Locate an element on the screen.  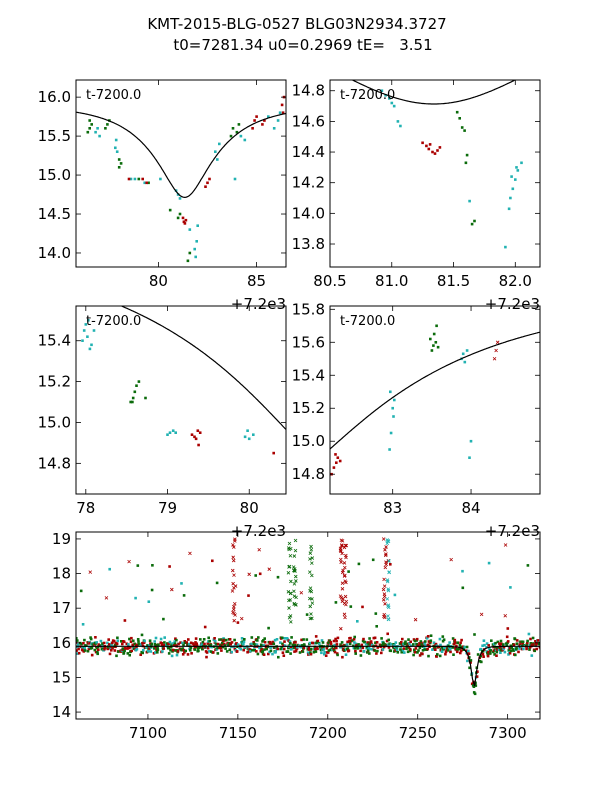
y-tick-label: 15.4 is located at coordinates (54, 341).